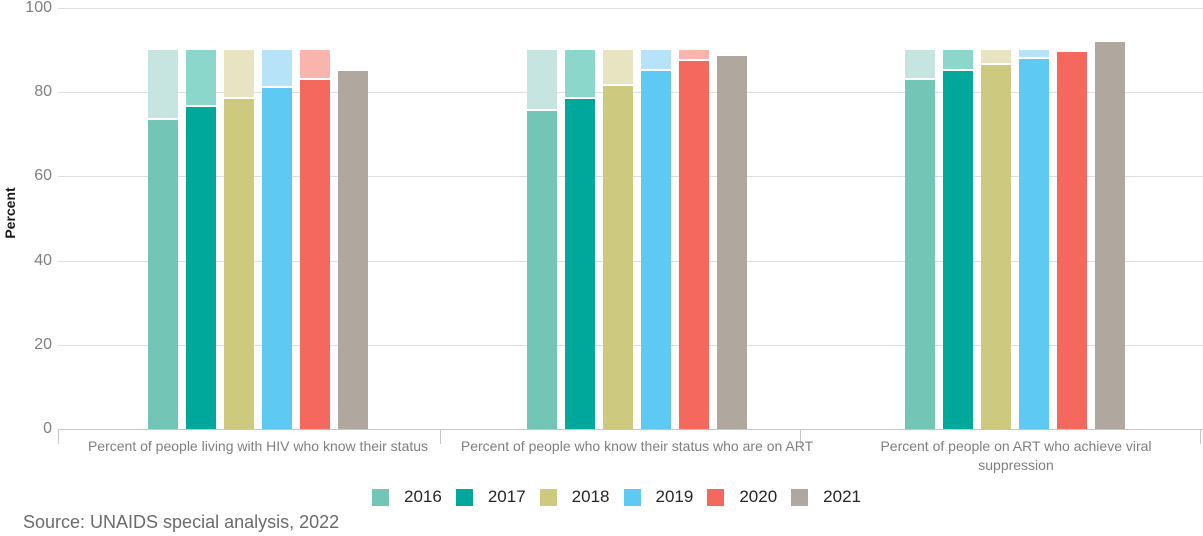 The height and width of the screenshot is (536, 1203). What do you see at coordinates (43, 92) in the screenshot?
I see `y-tick-label-80: 80` at bounding box center [43, 92].